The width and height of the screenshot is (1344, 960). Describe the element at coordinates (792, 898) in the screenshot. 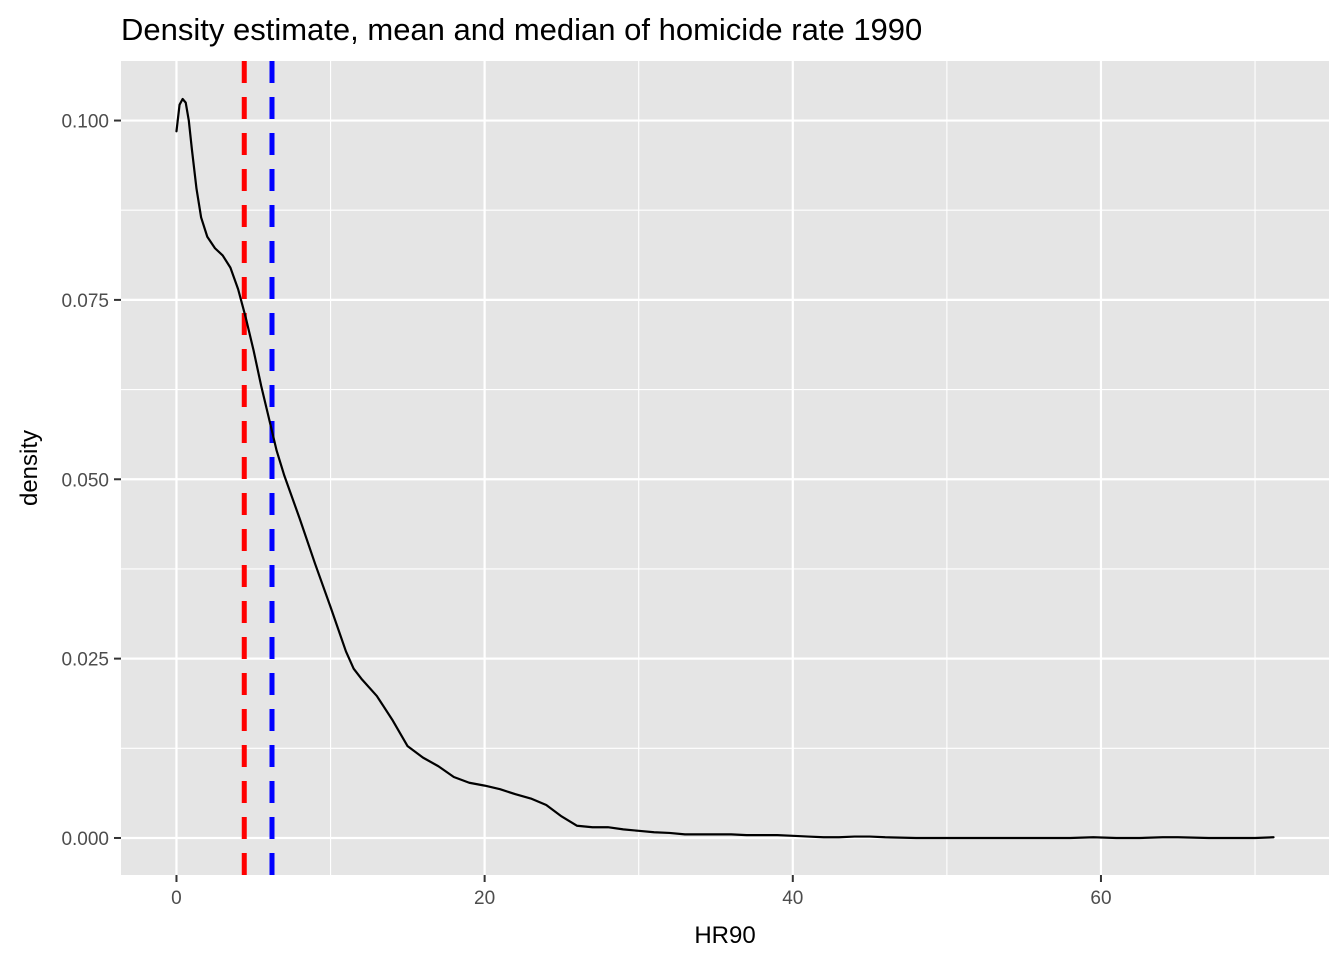

I see `x-tick-label: 40` at that location.